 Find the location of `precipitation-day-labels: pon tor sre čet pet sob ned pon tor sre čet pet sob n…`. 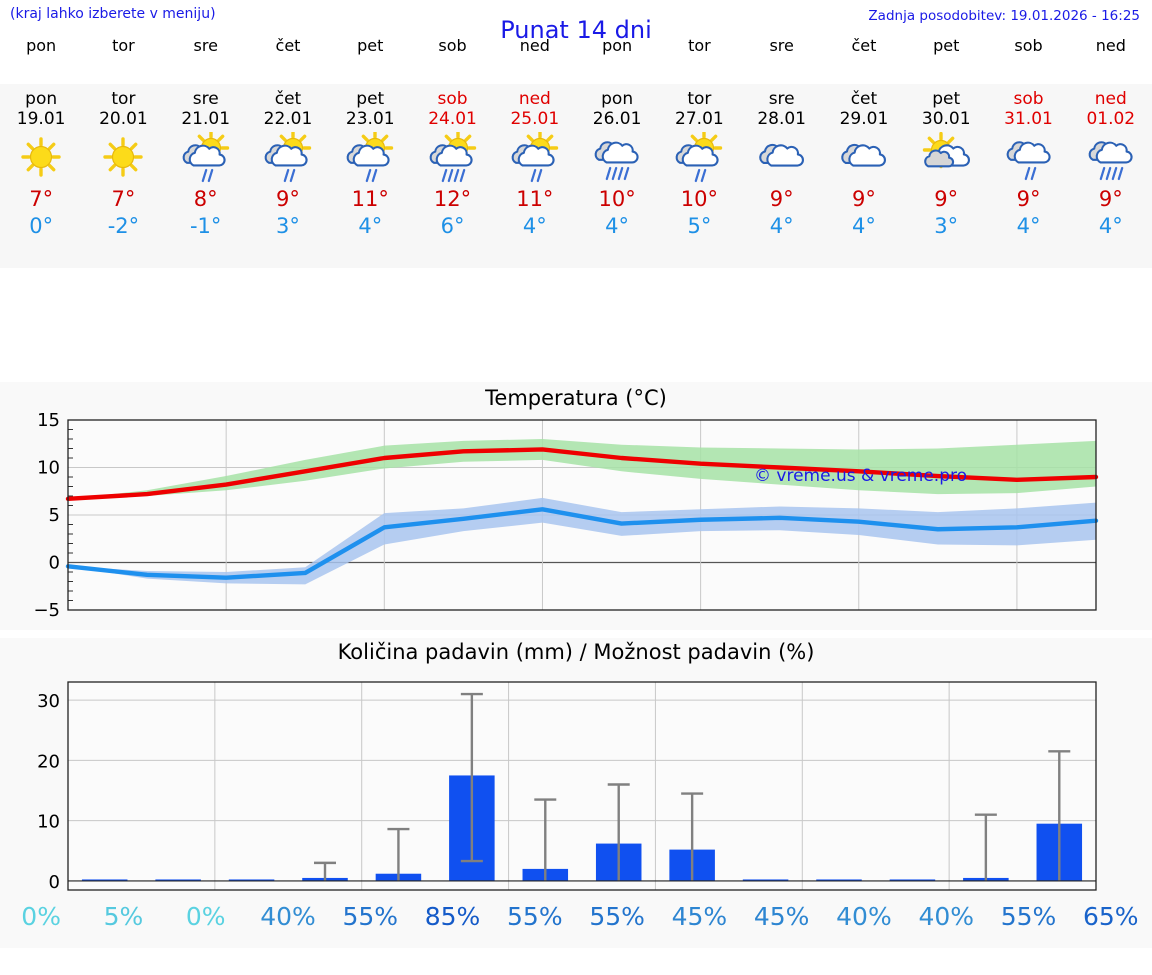

precipitation-day-labels: pon tor sre čet pet sob ned pon tor sre čet pet sob n… is located at coordinates (576, 47).